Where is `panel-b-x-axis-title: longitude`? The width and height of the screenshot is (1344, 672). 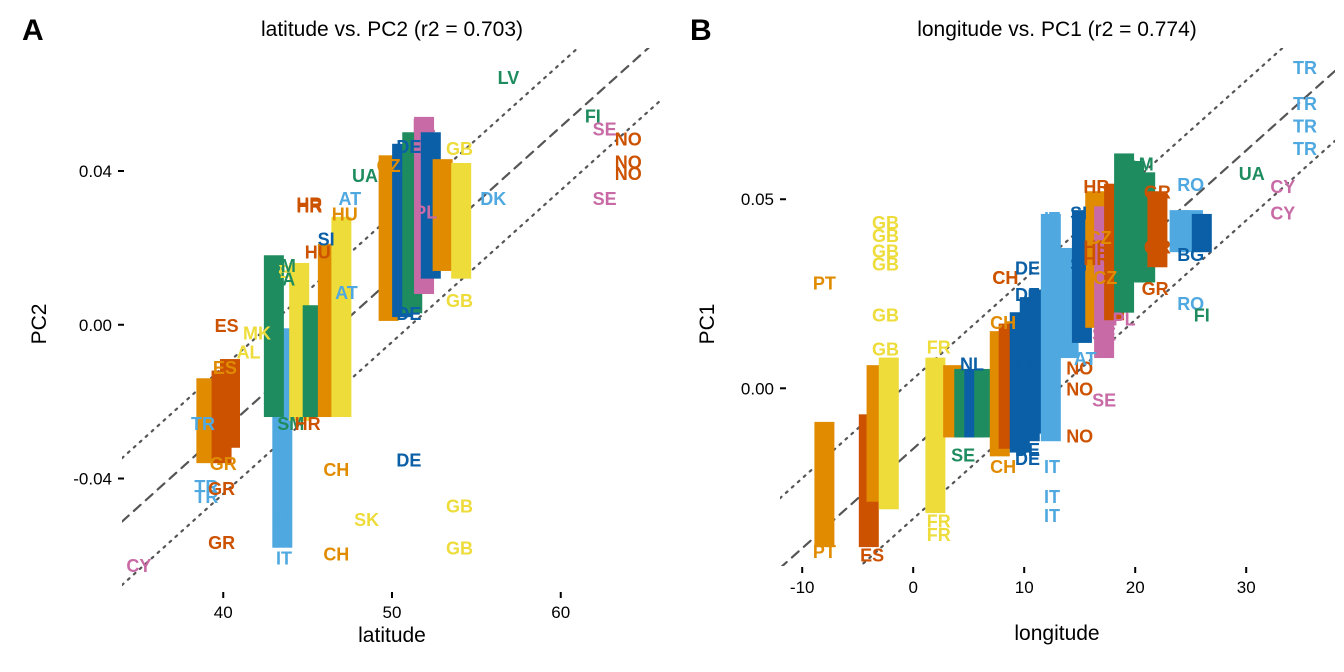 panel-b-x-axis-title: longitude is located at coordinates (1056, 633).